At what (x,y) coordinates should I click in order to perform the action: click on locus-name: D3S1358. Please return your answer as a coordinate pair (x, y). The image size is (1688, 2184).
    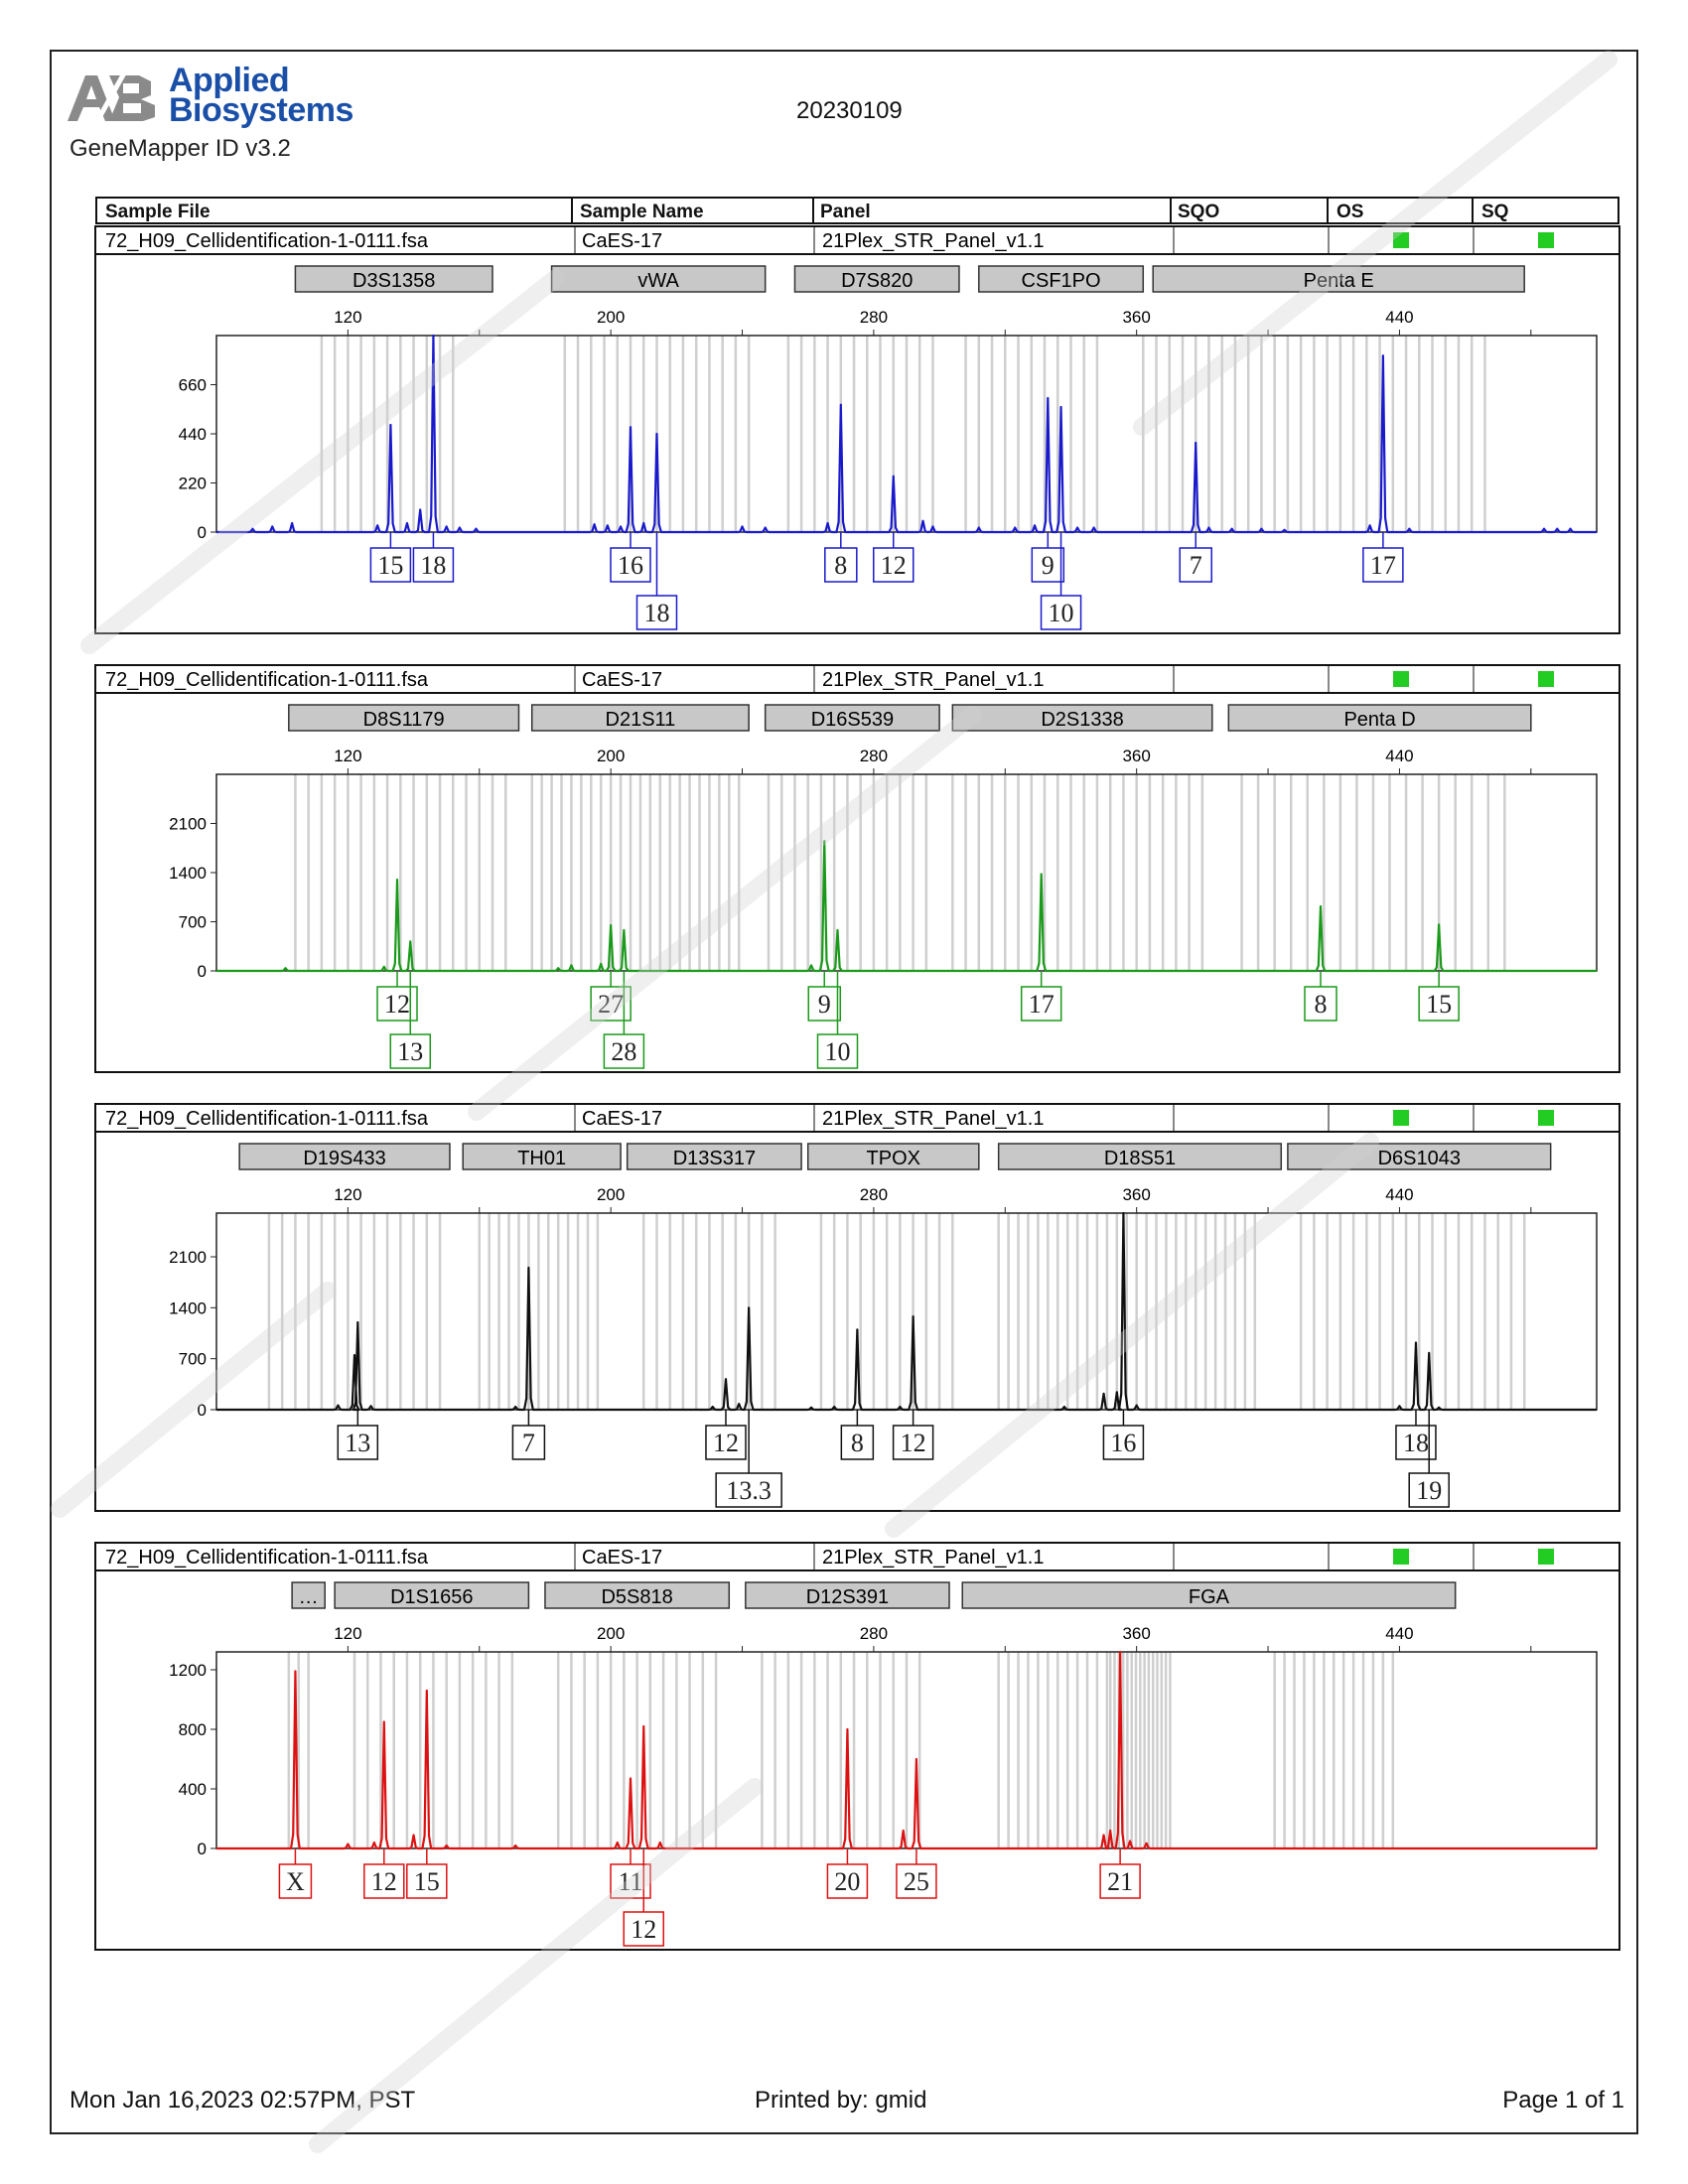
    Looking at the image, I should click on (393, 281).